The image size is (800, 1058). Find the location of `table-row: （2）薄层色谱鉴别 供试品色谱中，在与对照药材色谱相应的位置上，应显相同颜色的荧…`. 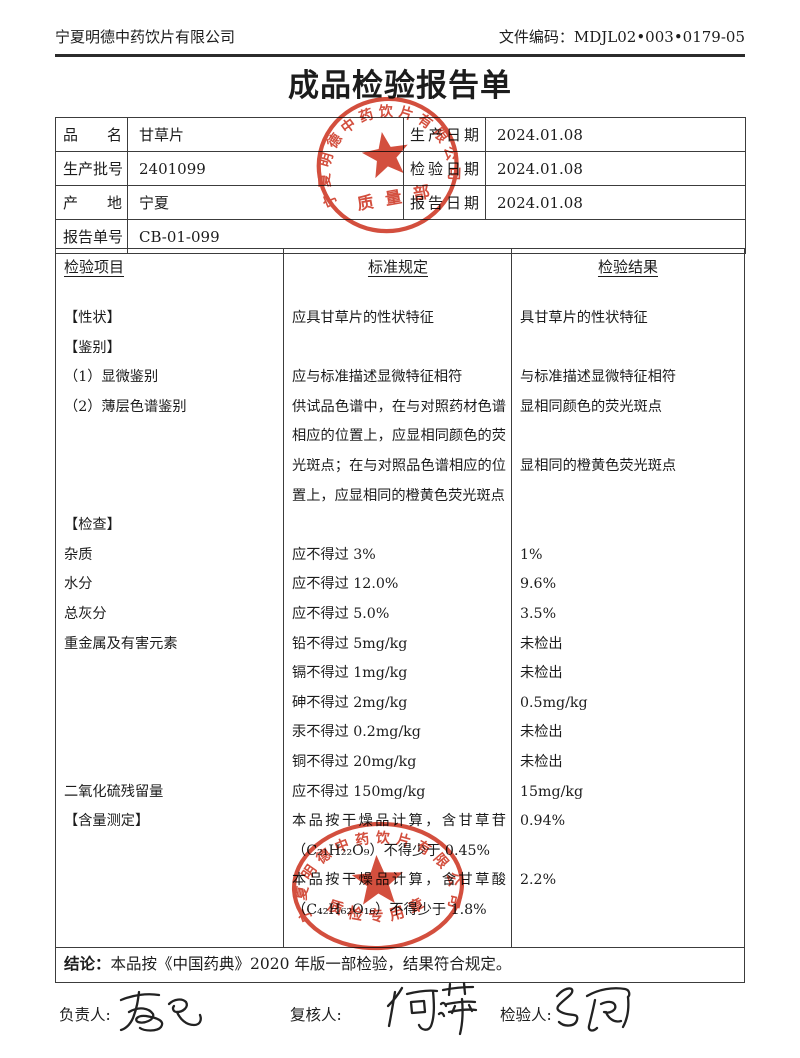

table-row: （2）薄层色谱鉴别 供试品色谱中，在与对照药材色谱相应的位置上，应显相同颜色的荧… is located at coordinates (400, 452).